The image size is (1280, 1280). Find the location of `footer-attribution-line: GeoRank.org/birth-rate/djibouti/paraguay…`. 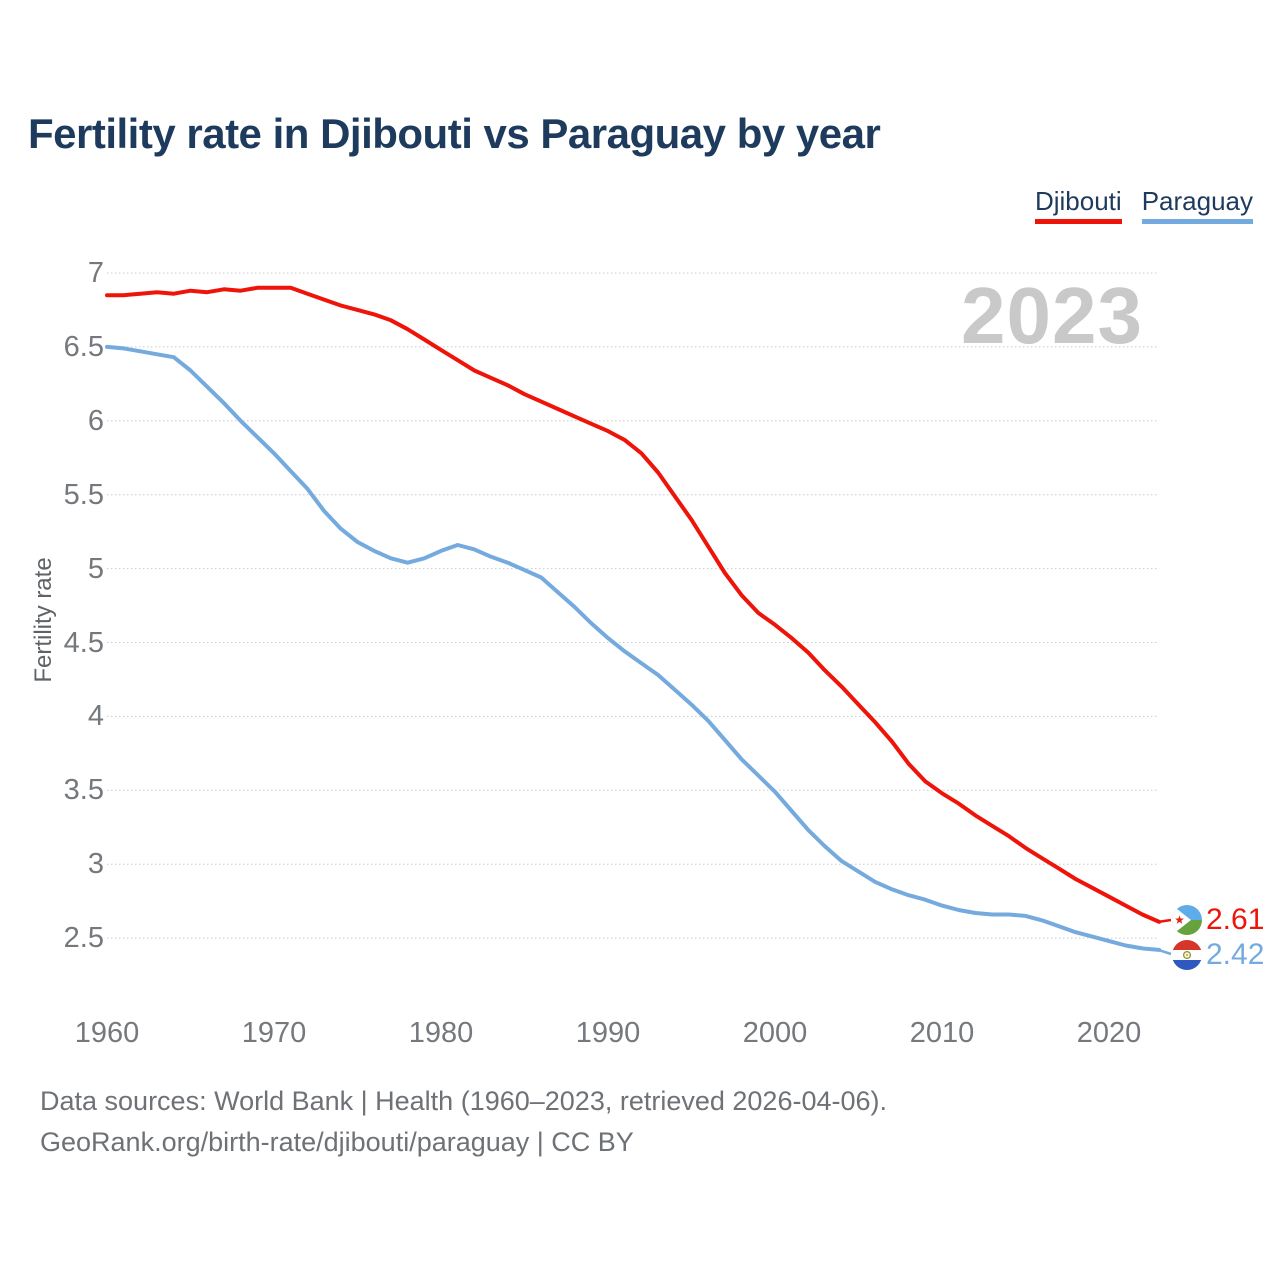

footer-attribution-line: GeoRank.org/birth-rate/djibouti/paraguay… is located at coordinates (337, 1142).